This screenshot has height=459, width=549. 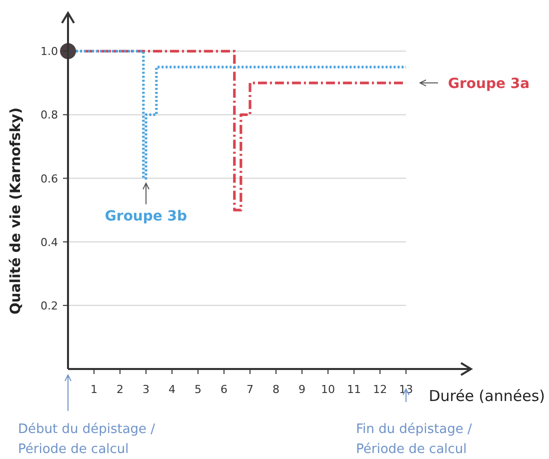 What do you see at coordinates (49, 51) in the screenshot?
I see `y-tick-label: 1.0` at bounding box center [49, 51].